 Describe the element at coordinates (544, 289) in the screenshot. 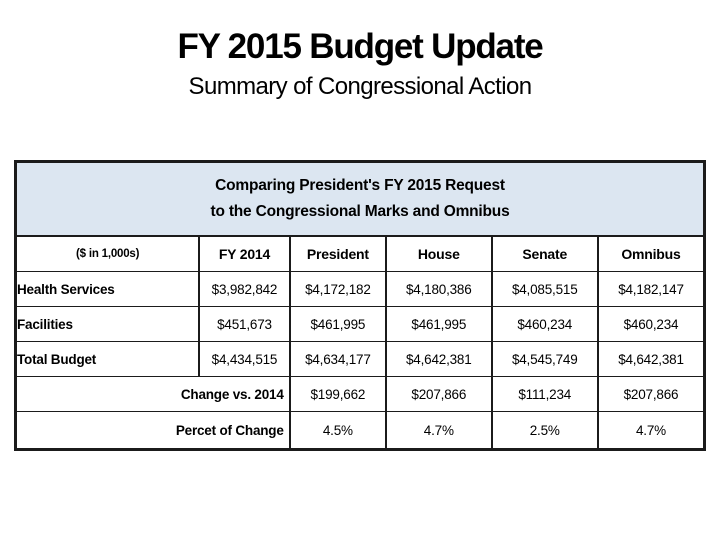

I see `cell-value: $4,085,515` at that location.